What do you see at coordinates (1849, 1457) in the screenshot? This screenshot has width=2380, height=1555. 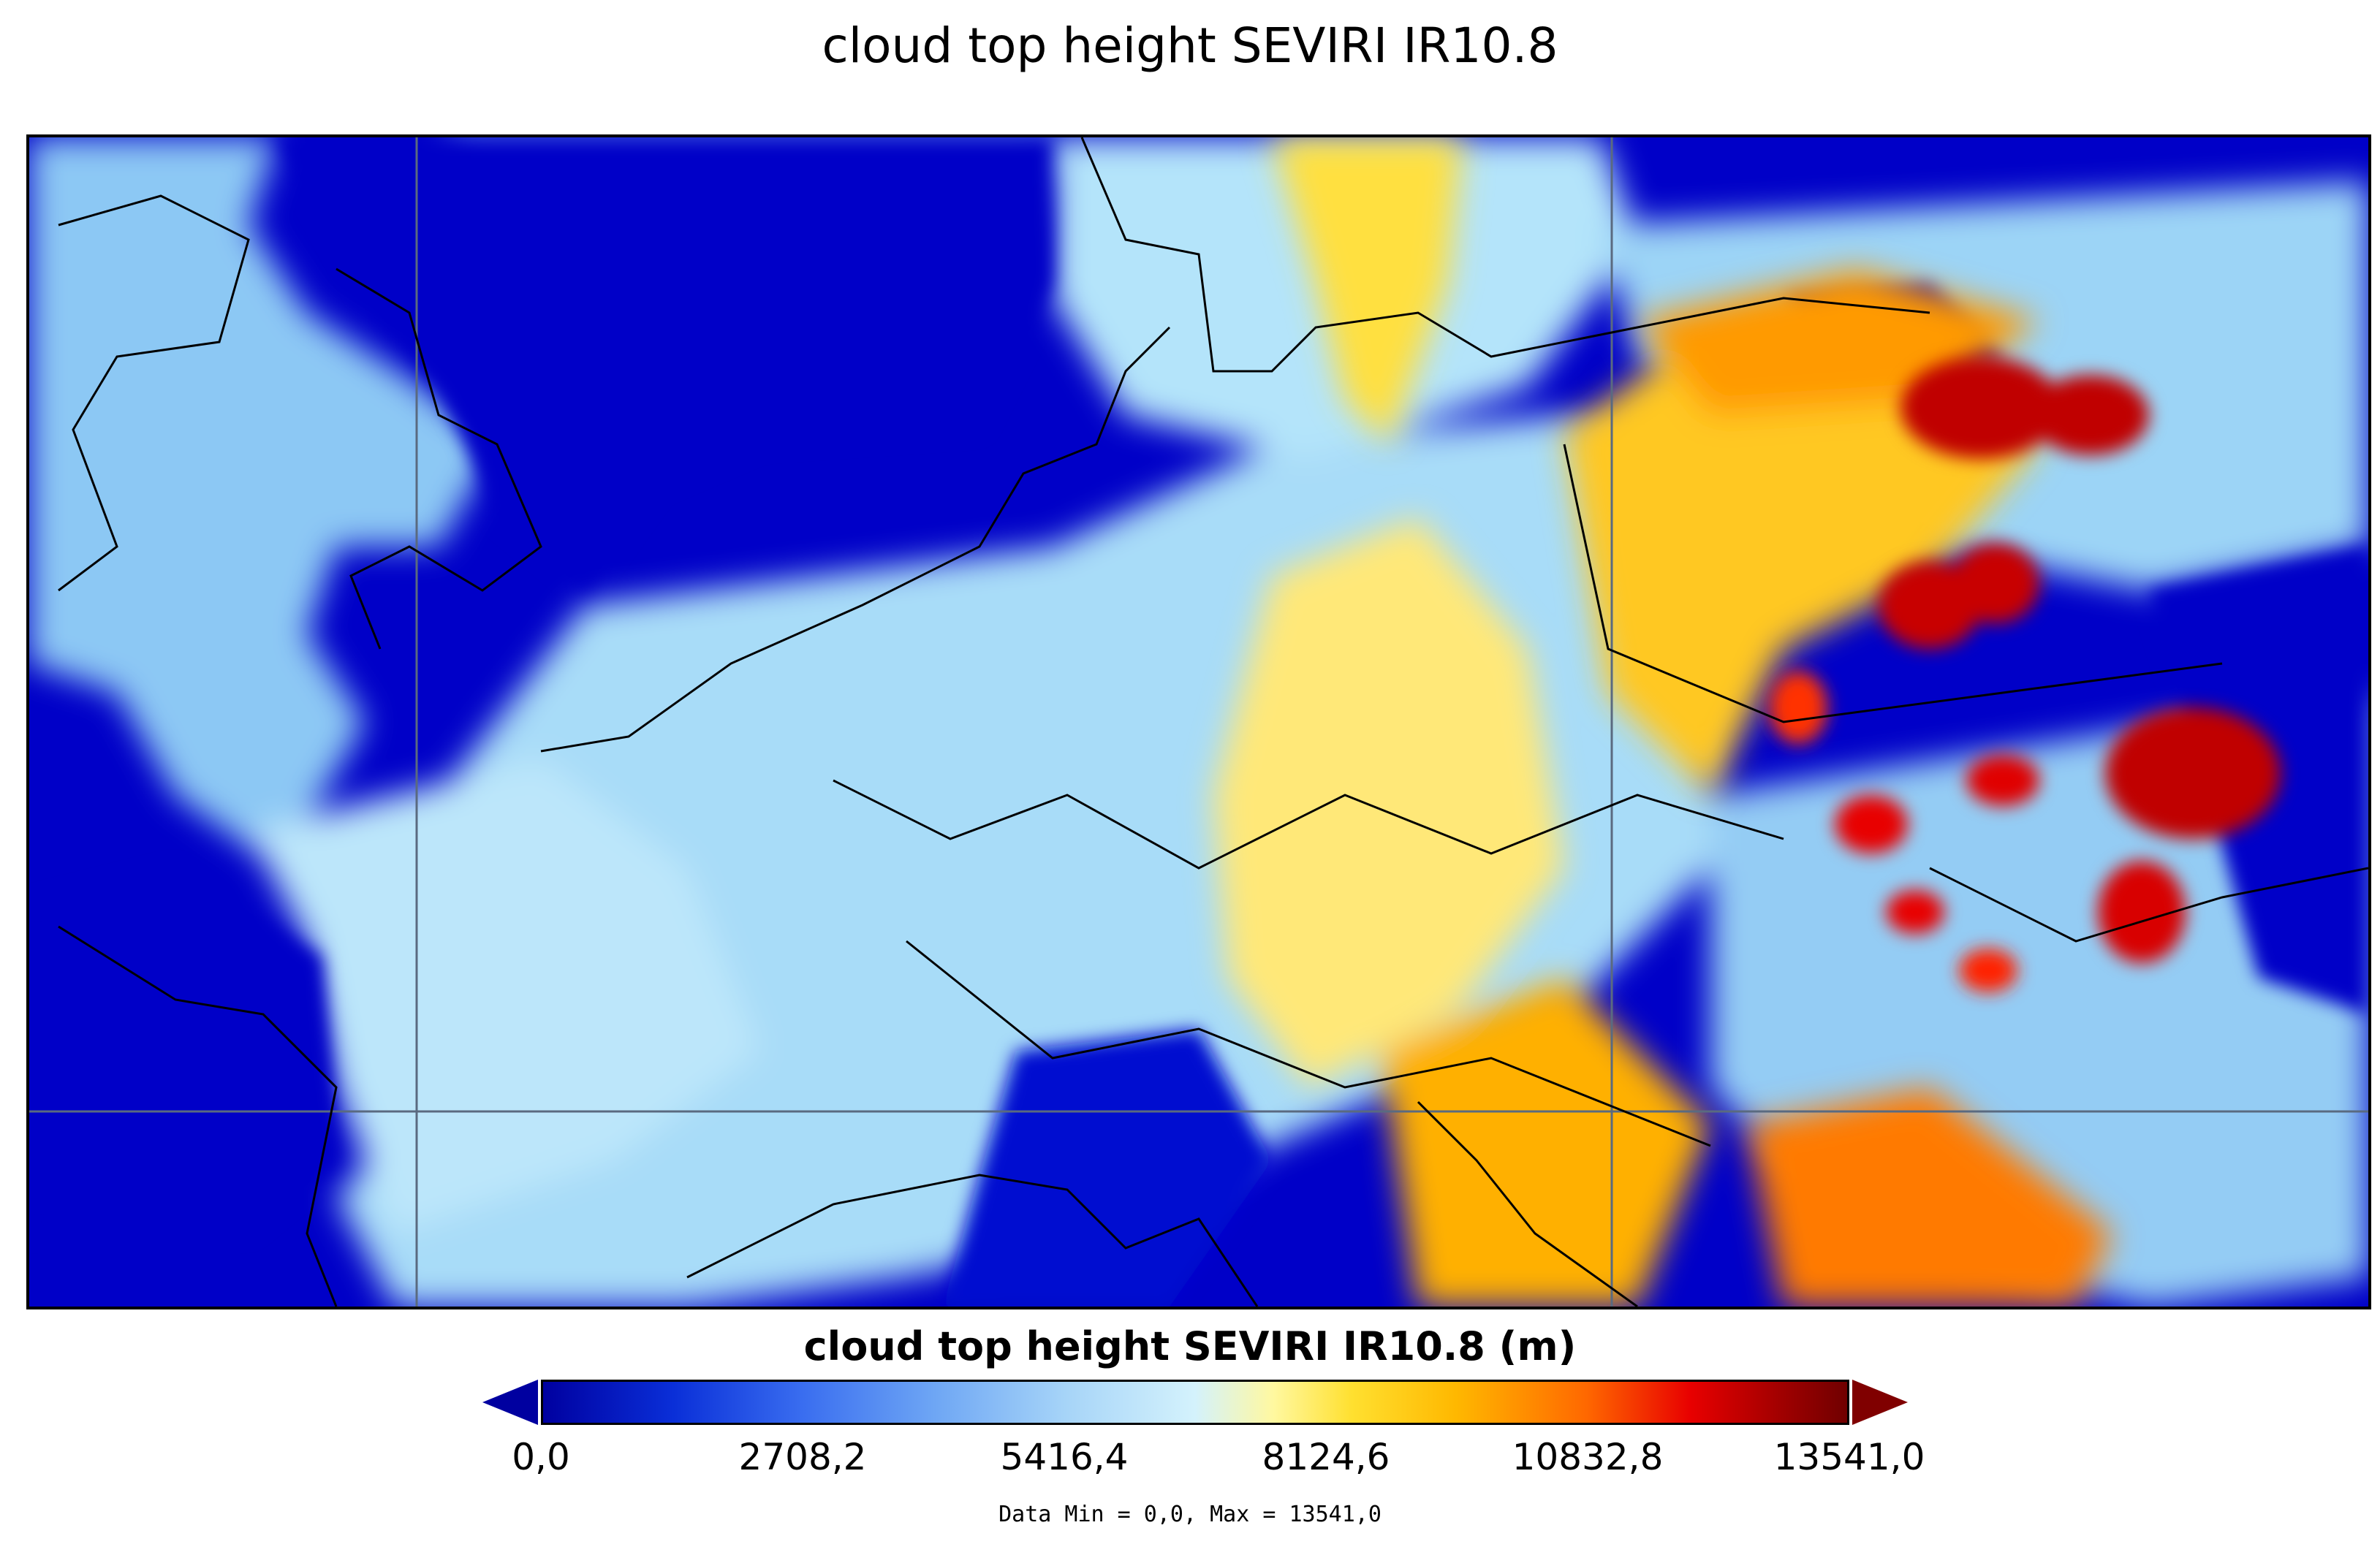 I see `colorbar-tick-label: 13541,0` at bounding box center [1849, 1457].